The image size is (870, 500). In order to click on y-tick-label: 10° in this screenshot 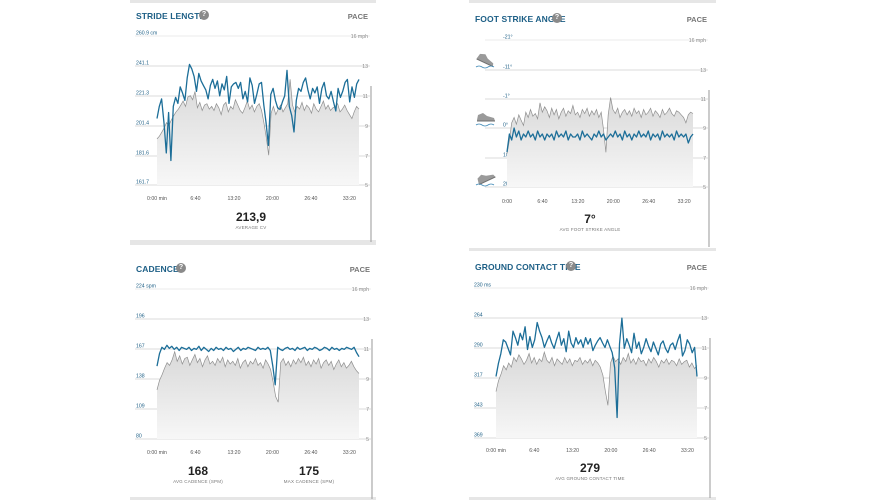, I will do `click(507, 156)`.